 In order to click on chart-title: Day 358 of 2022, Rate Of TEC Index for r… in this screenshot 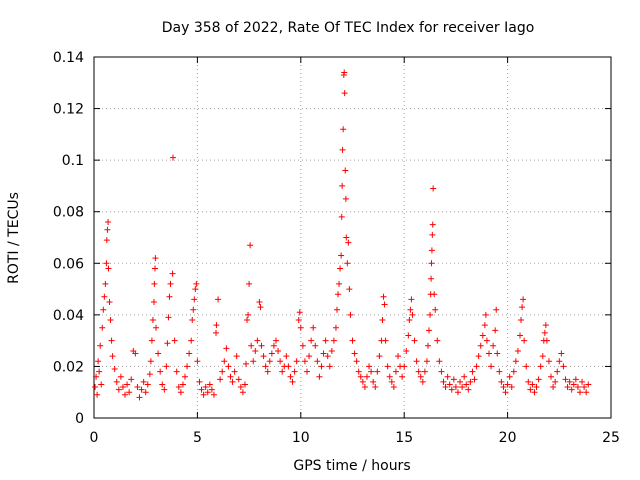, I will do `click(348, 28)`.